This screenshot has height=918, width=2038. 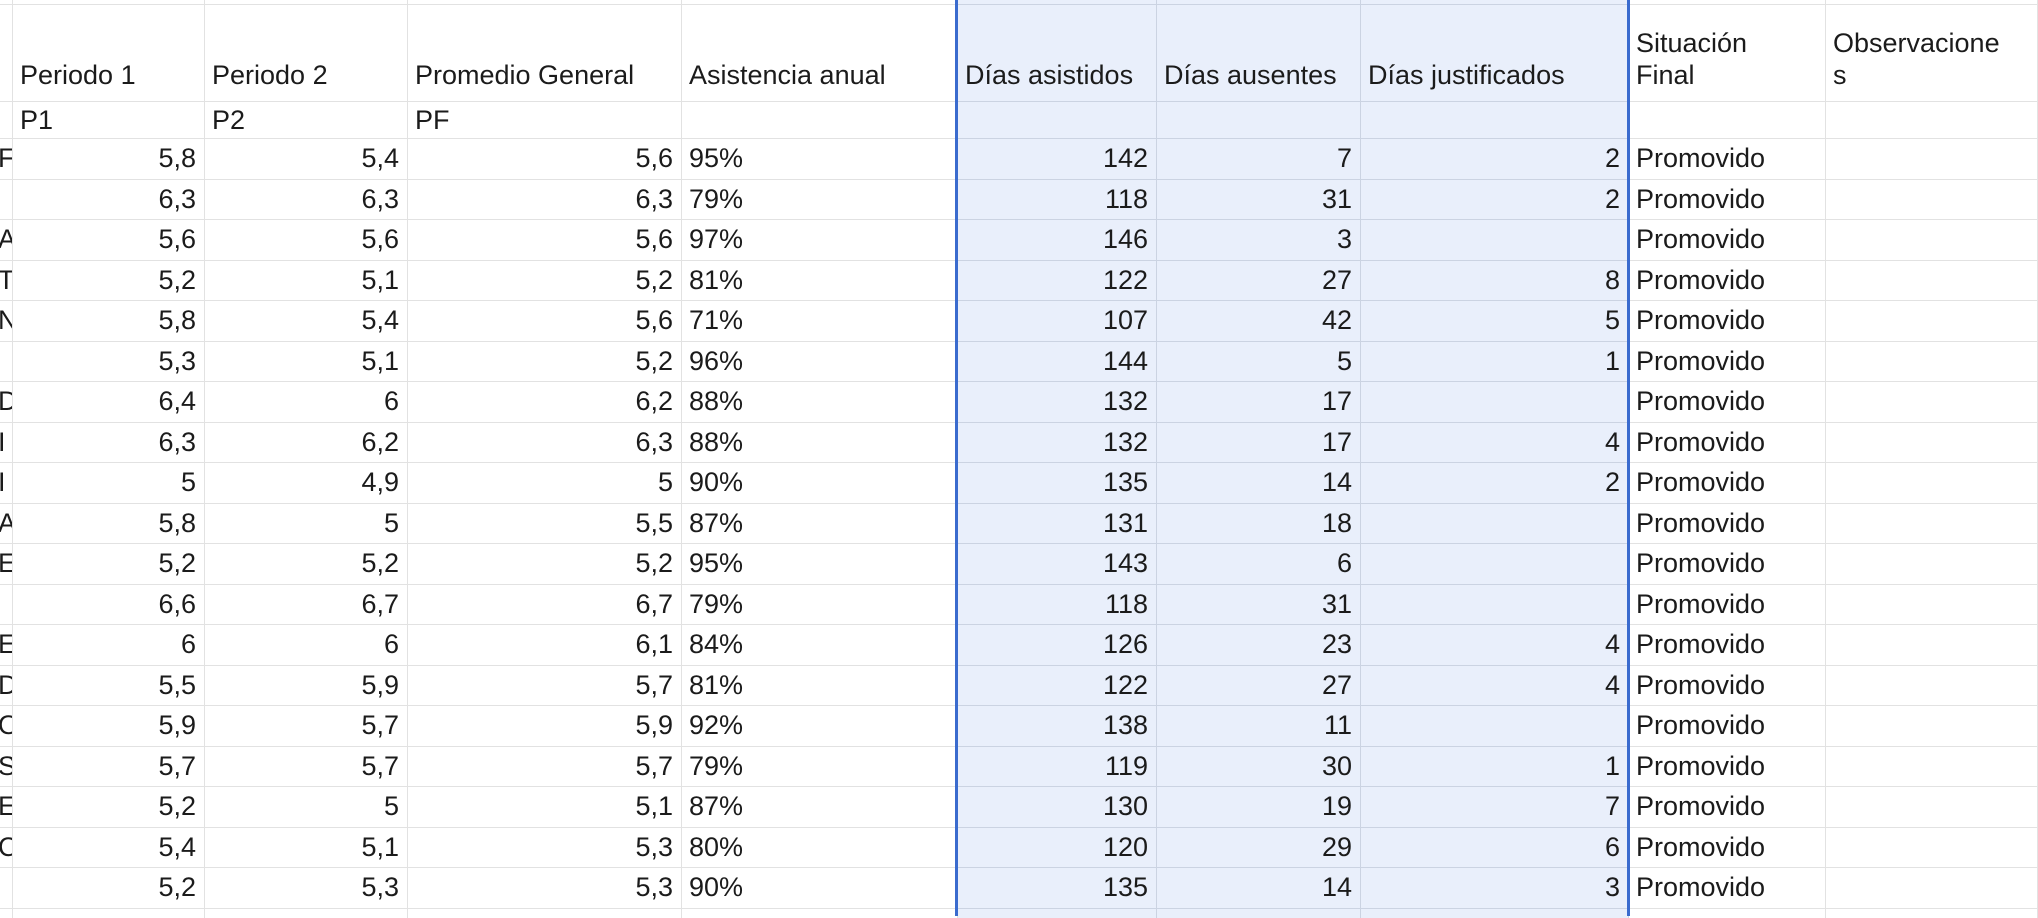 I want to click on cell-periodo1: 5,5, so click(x=109, y=685).